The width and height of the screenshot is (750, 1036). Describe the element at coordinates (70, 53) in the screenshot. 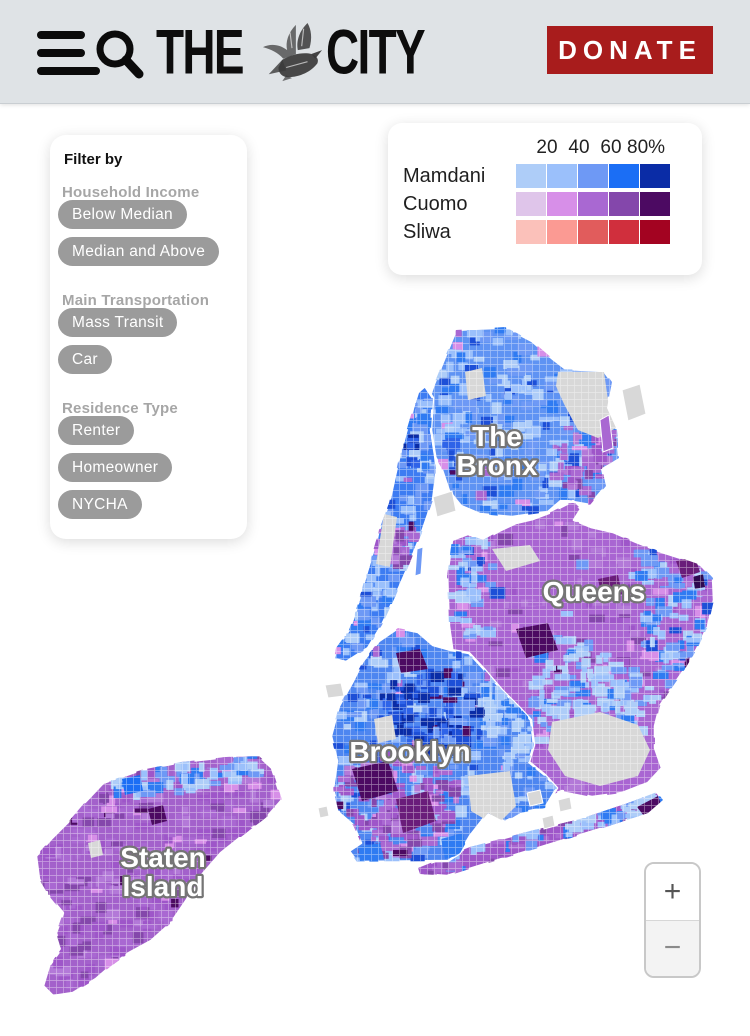

I see `menu-button` at that location.